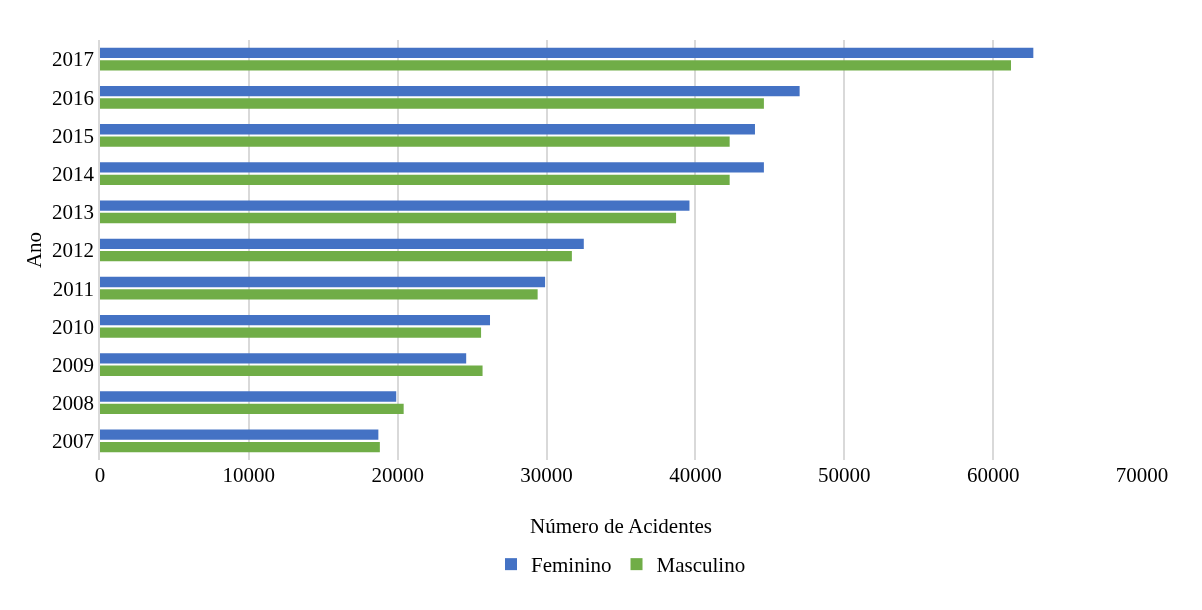 The width and height of the screenshot is (1202, 610). What do you see at coordinates (73, 59) in the screenshot?
I see `y-tick-label: 2017` at bounding box center [73, 59].